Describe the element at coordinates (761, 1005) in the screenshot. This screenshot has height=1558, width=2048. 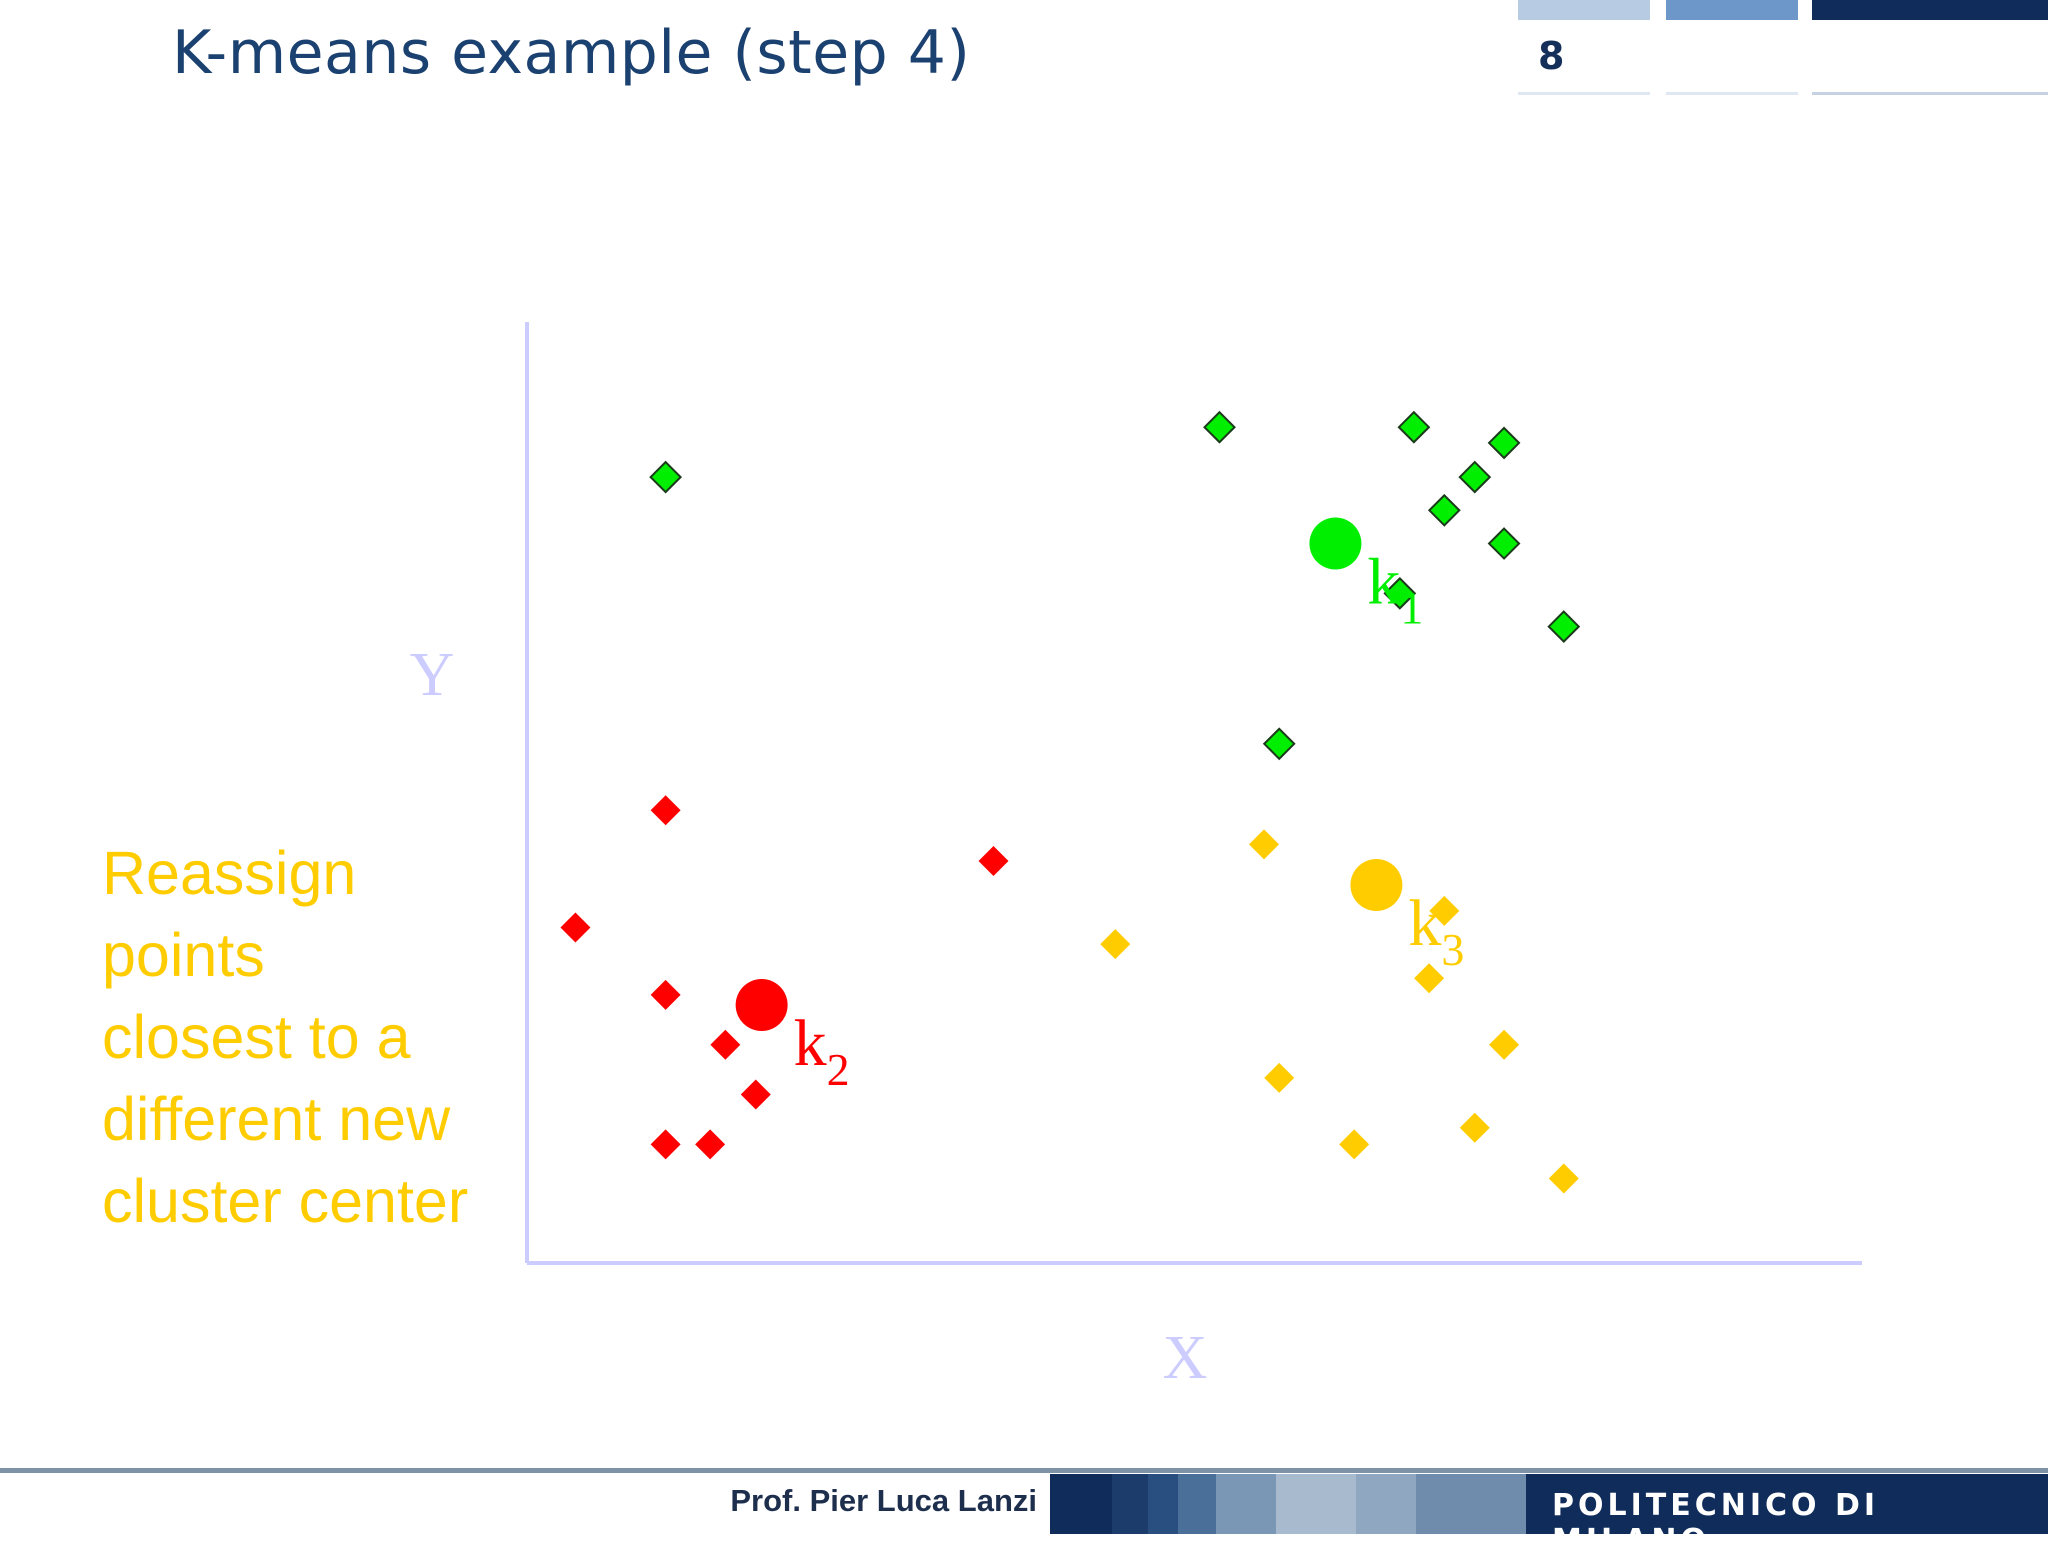
I see `centroid-marker-k2` at that location.